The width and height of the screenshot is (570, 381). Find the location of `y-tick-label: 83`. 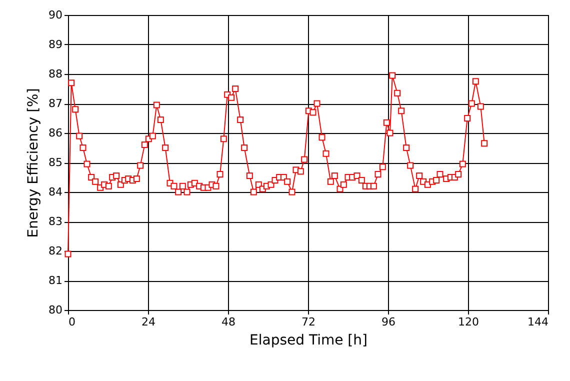

y-tick-label: 83 is located at coordinates (55, 221).